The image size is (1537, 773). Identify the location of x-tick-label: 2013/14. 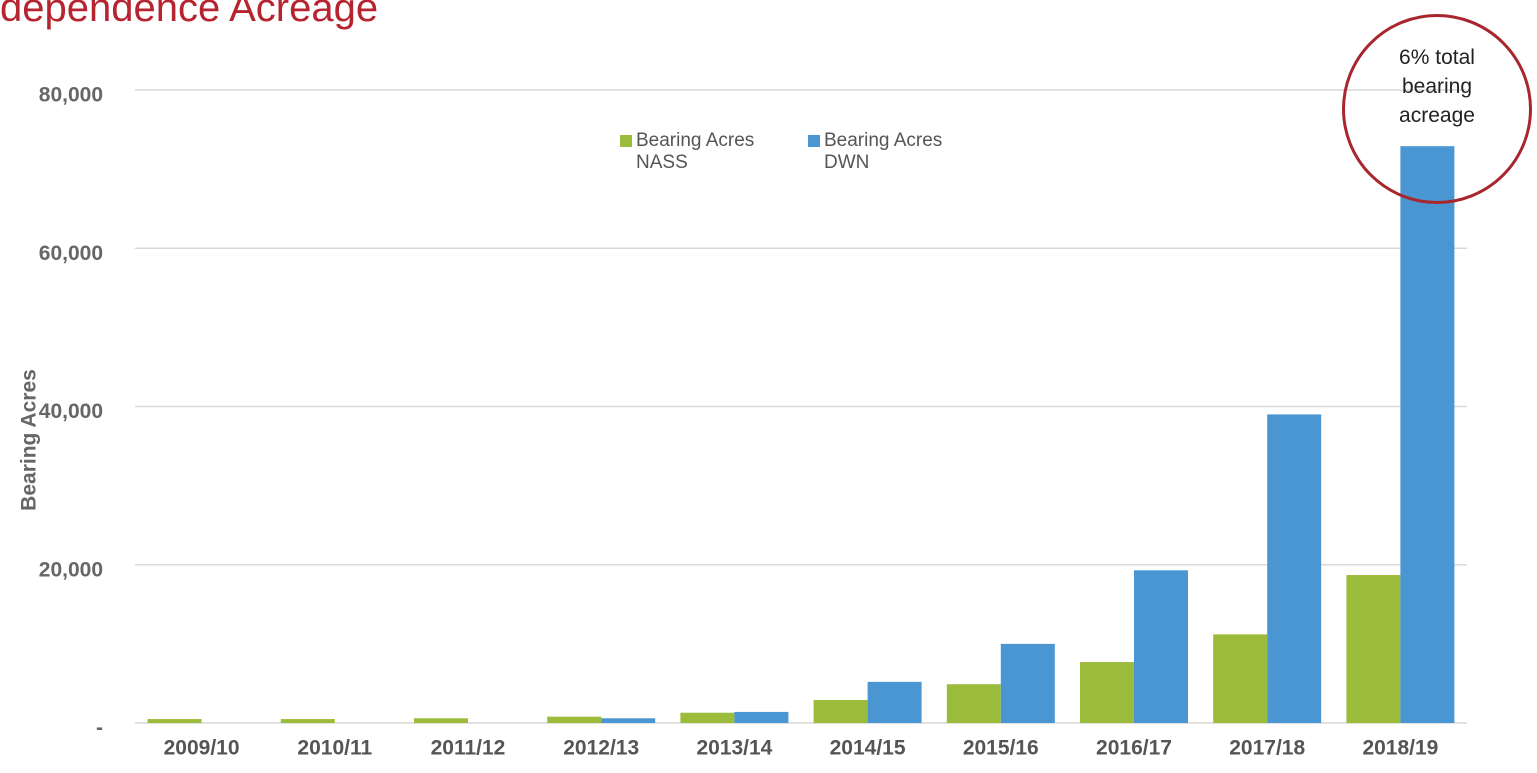
(734, 748).